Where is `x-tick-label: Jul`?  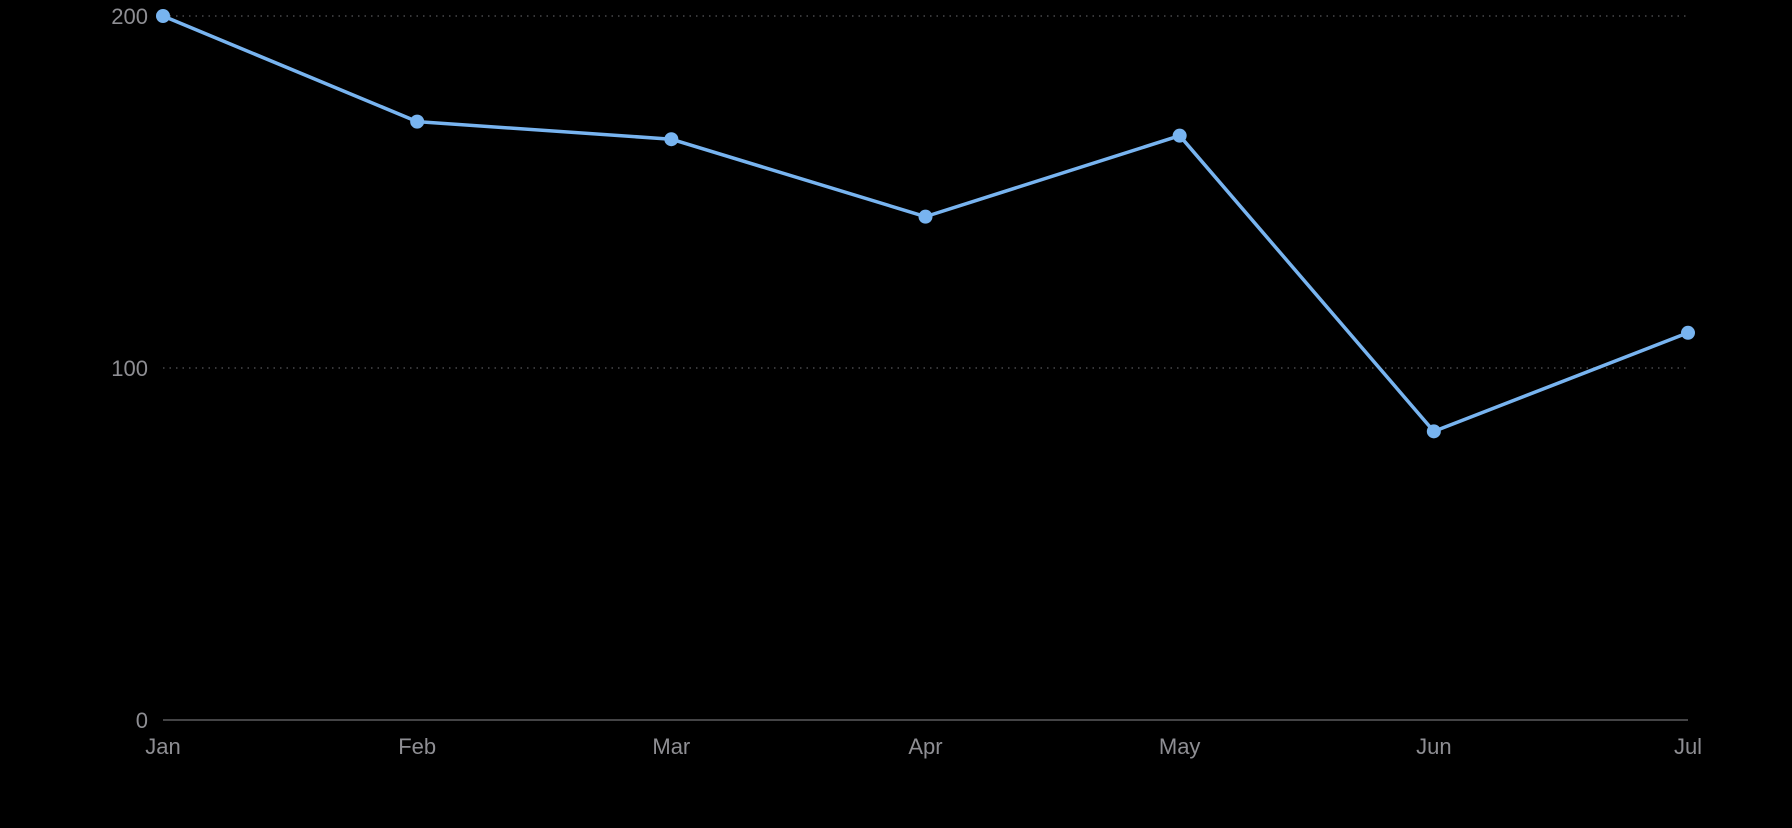 x-tick-label: Jul is located at coordinates (1688, 746).